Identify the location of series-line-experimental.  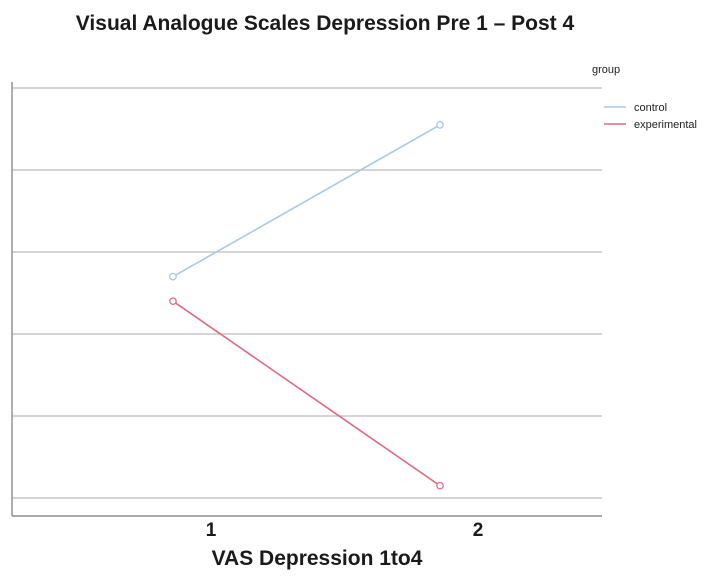
(306, 393).